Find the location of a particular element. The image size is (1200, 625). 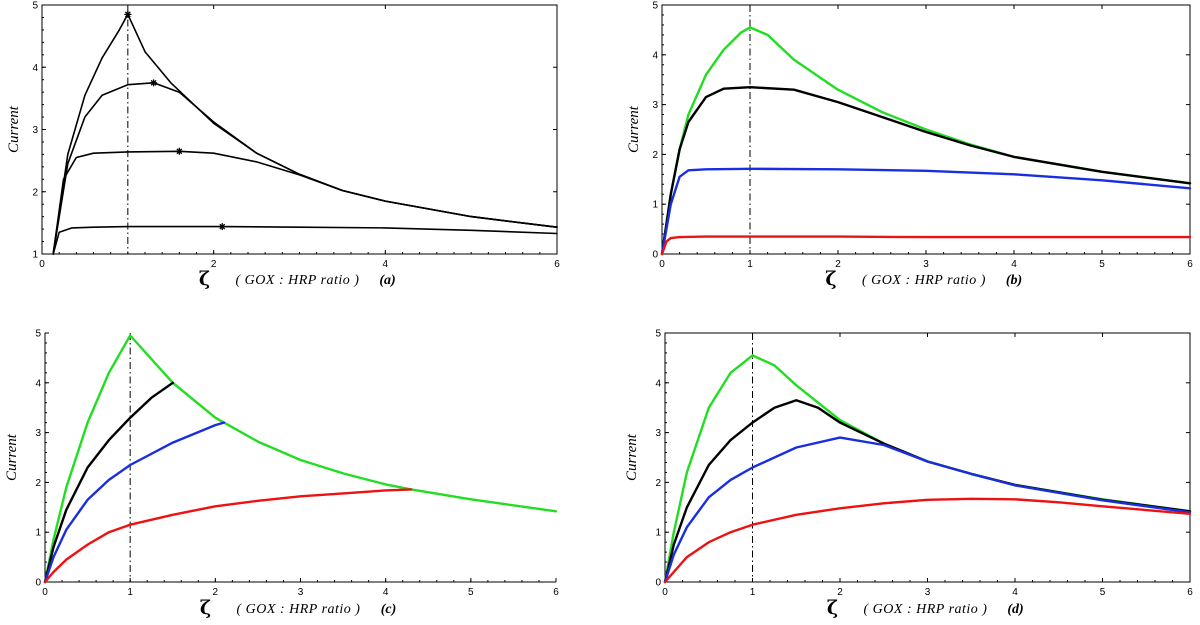

panel-label: (d) is located at coordinates (1015, 609).